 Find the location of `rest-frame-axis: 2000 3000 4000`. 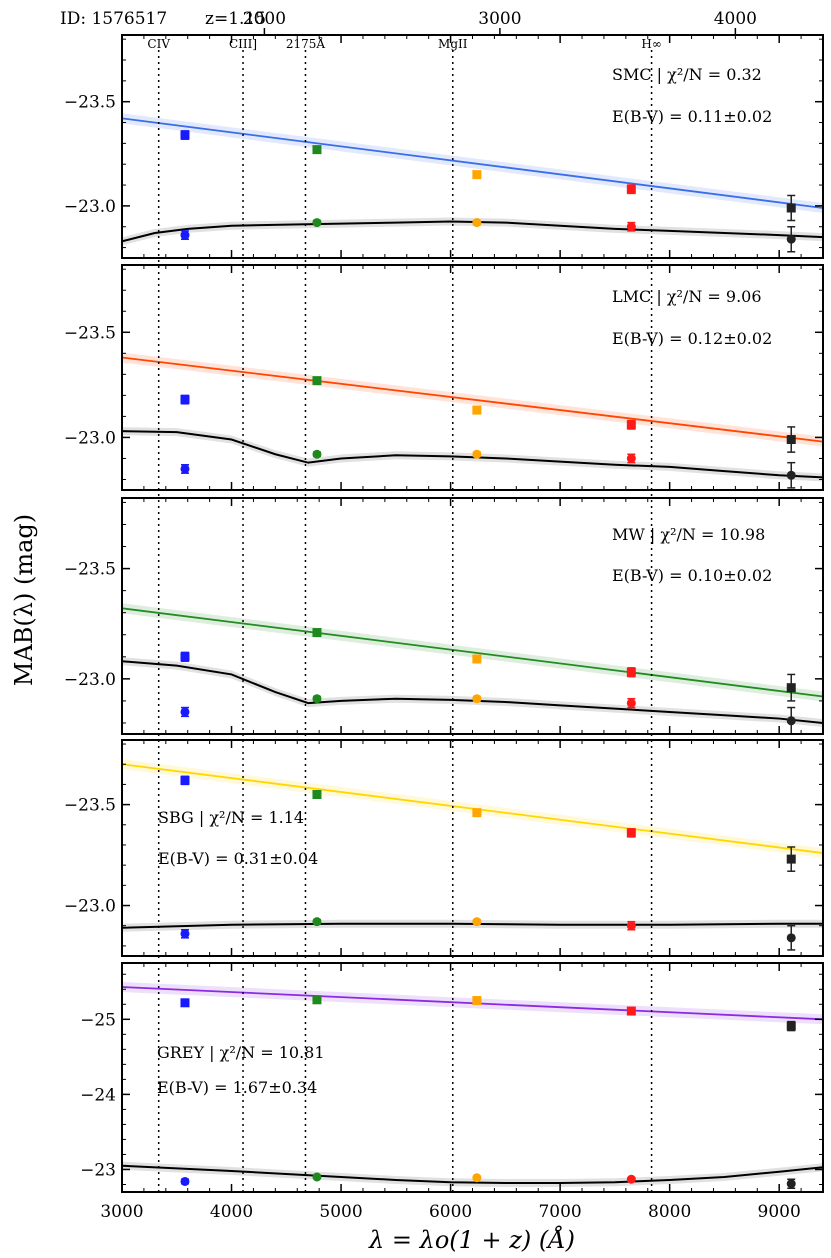

rest-frame-axis: 2000 3000 4000 is located at coordinates (500, 22).